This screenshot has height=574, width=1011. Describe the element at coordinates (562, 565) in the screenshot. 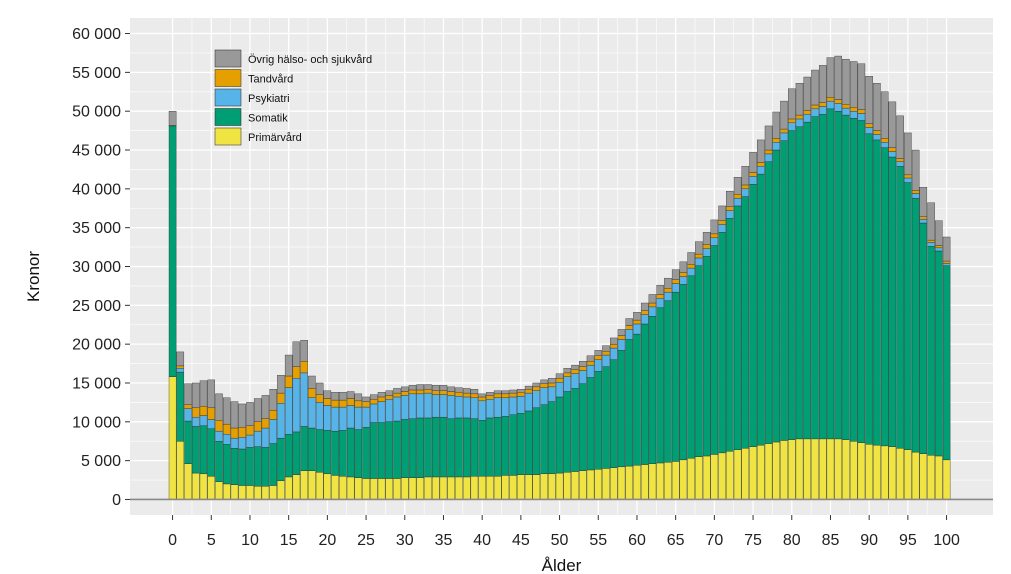

I see `x-axis-title: Ålder` at that location.